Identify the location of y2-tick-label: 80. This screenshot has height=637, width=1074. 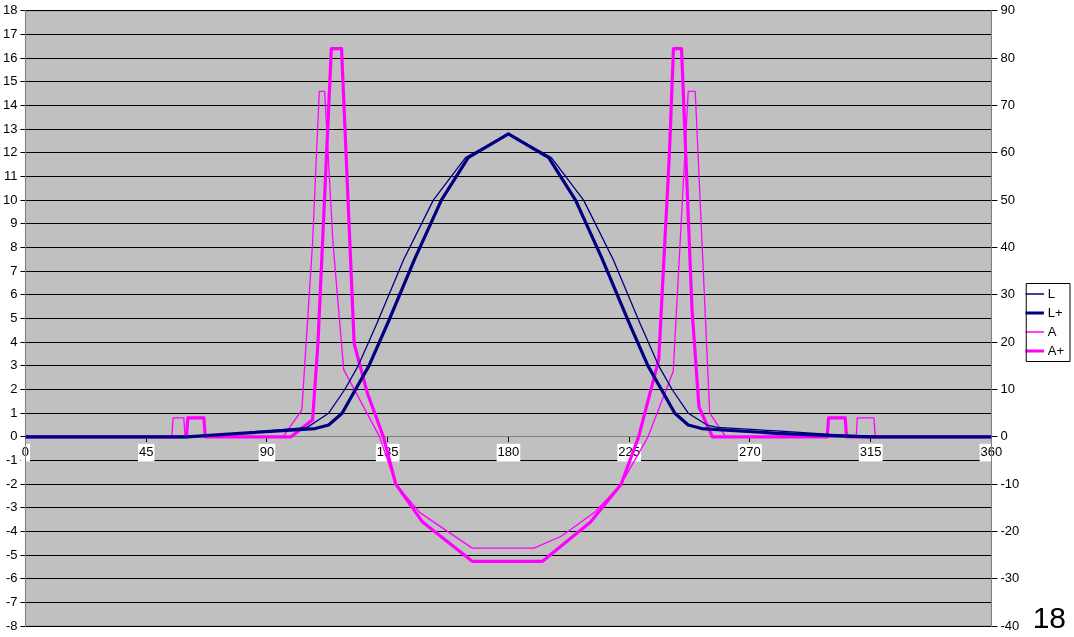
(1007, 57).